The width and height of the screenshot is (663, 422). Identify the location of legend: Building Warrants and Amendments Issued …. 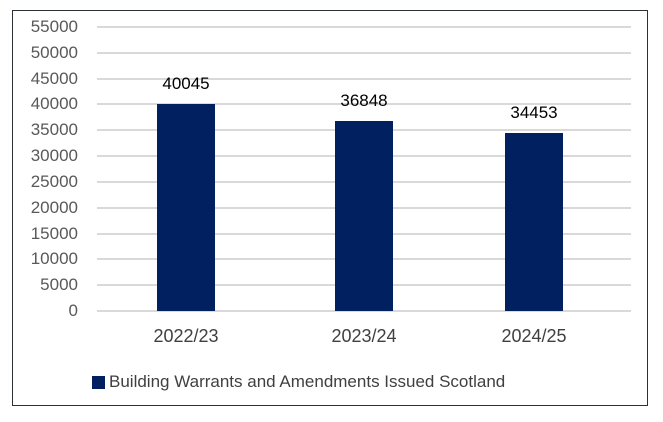
(298, 382).